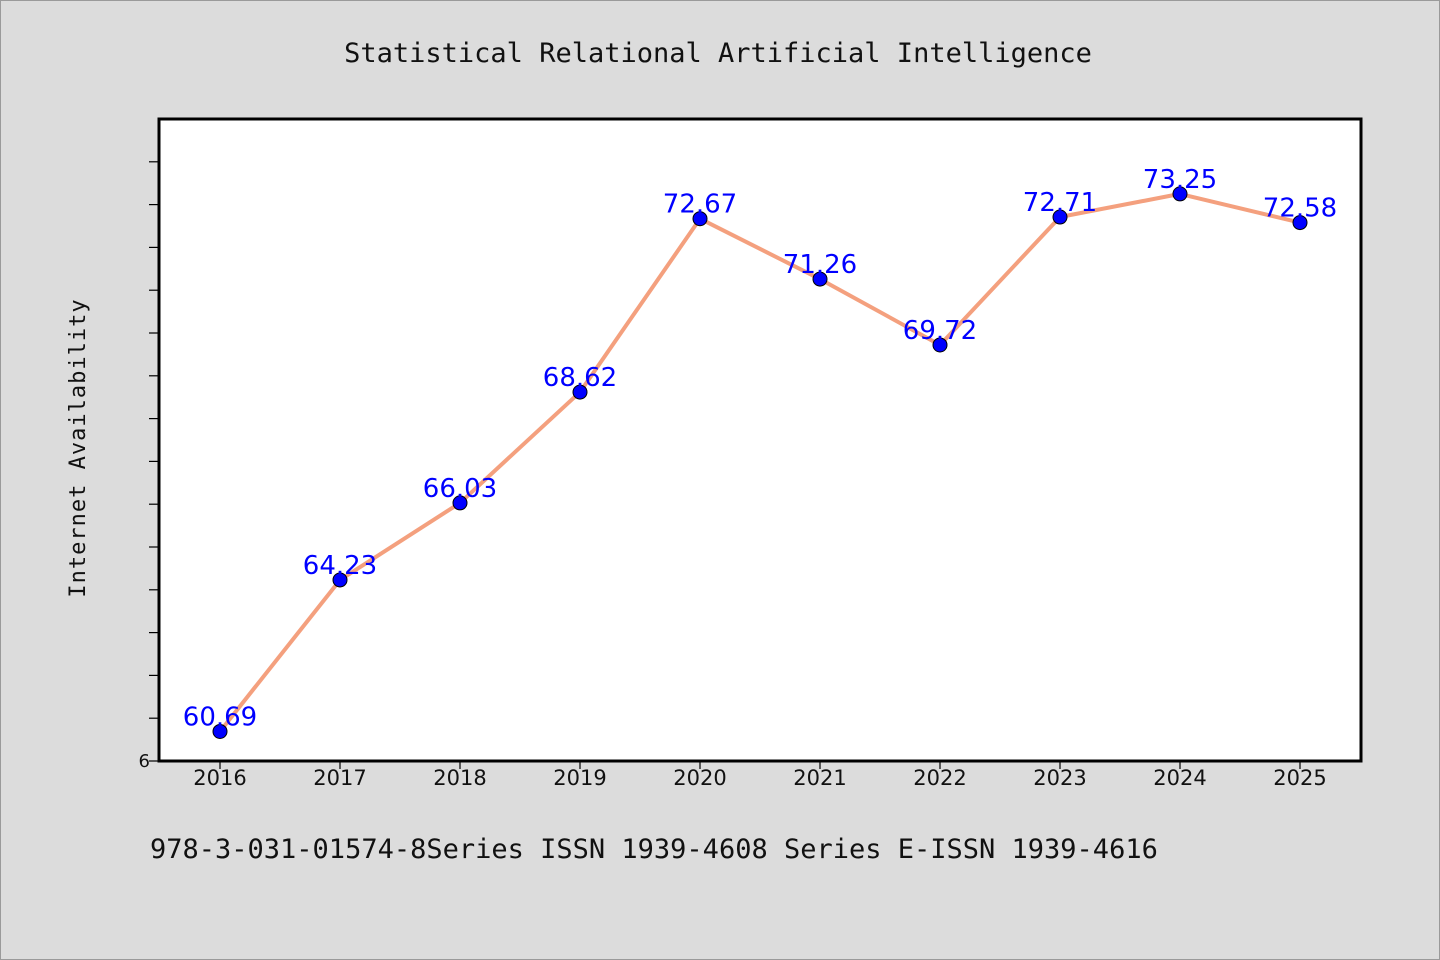 The width and height of the screenshot is (1440, 960). What do you see at coordinates (939, 778) in the screenshot?
I see `x-tick-label: 2022` at bounding box center [939, 778].